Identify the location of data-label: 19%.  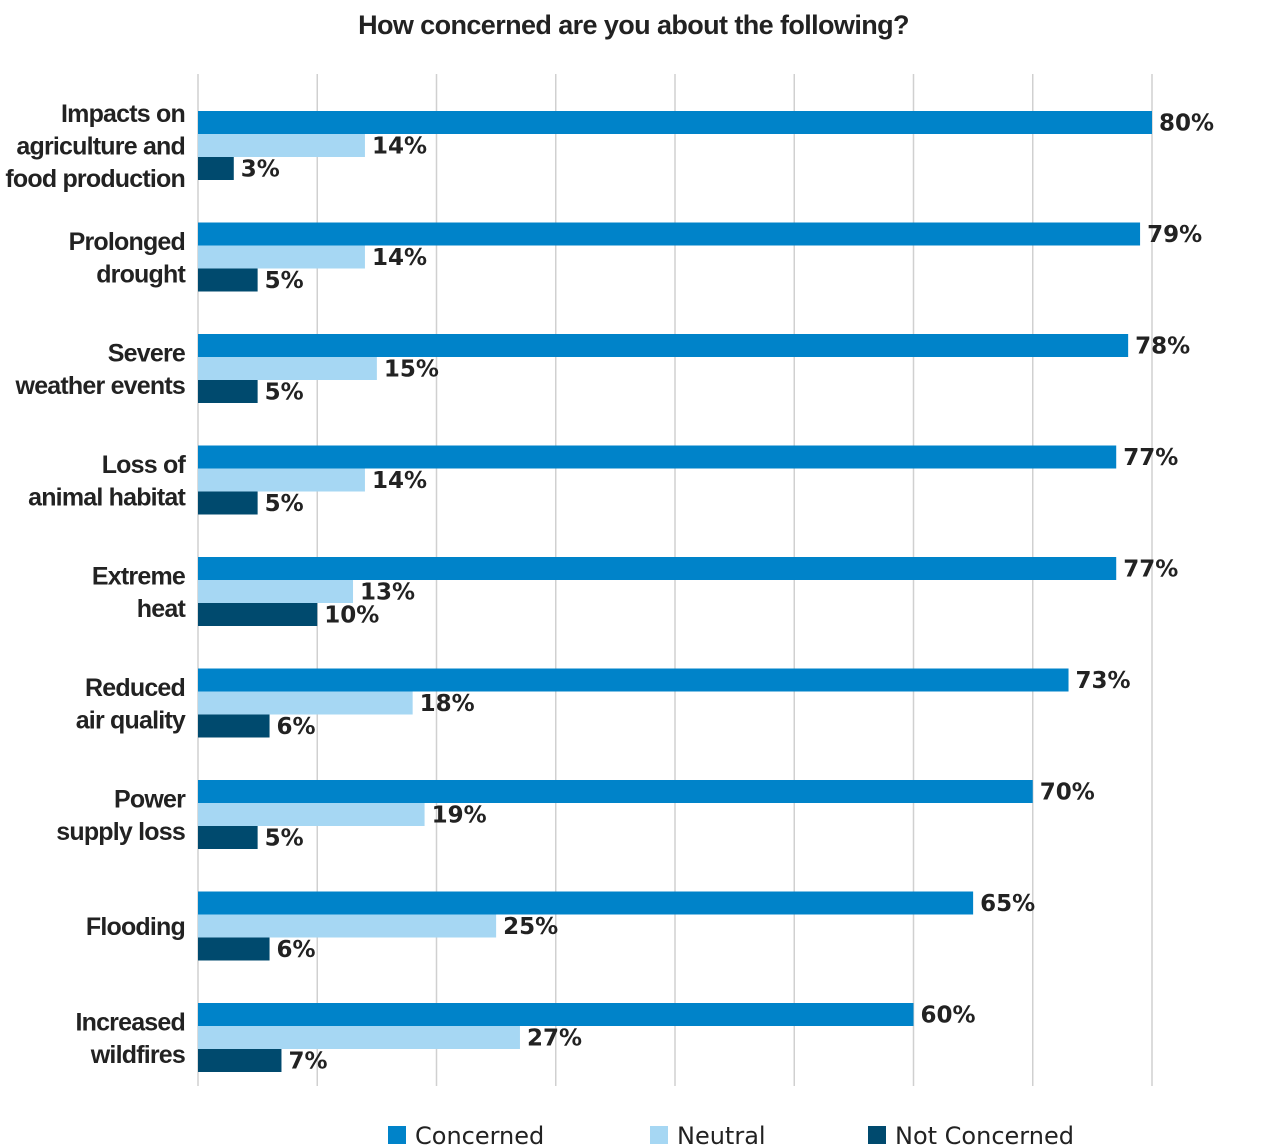
(459, 816).